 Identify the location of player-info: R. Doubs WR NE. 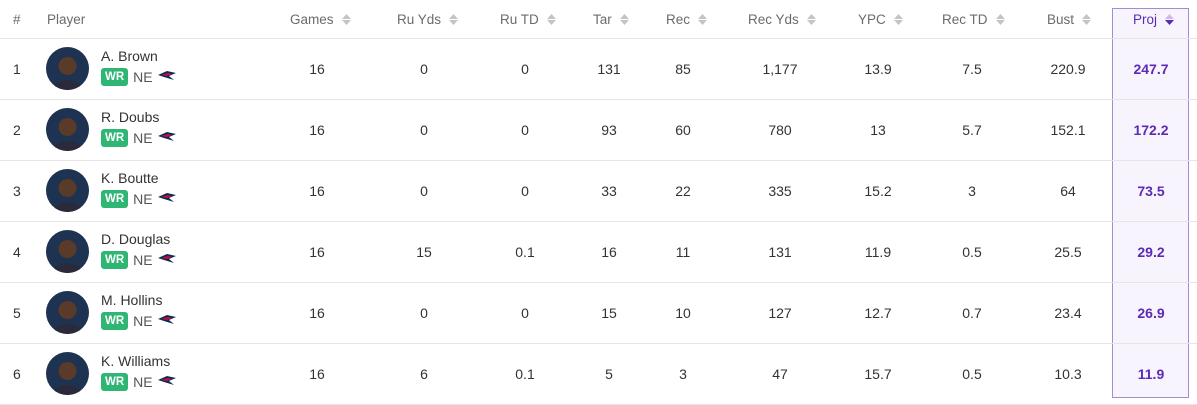
(138, 127).